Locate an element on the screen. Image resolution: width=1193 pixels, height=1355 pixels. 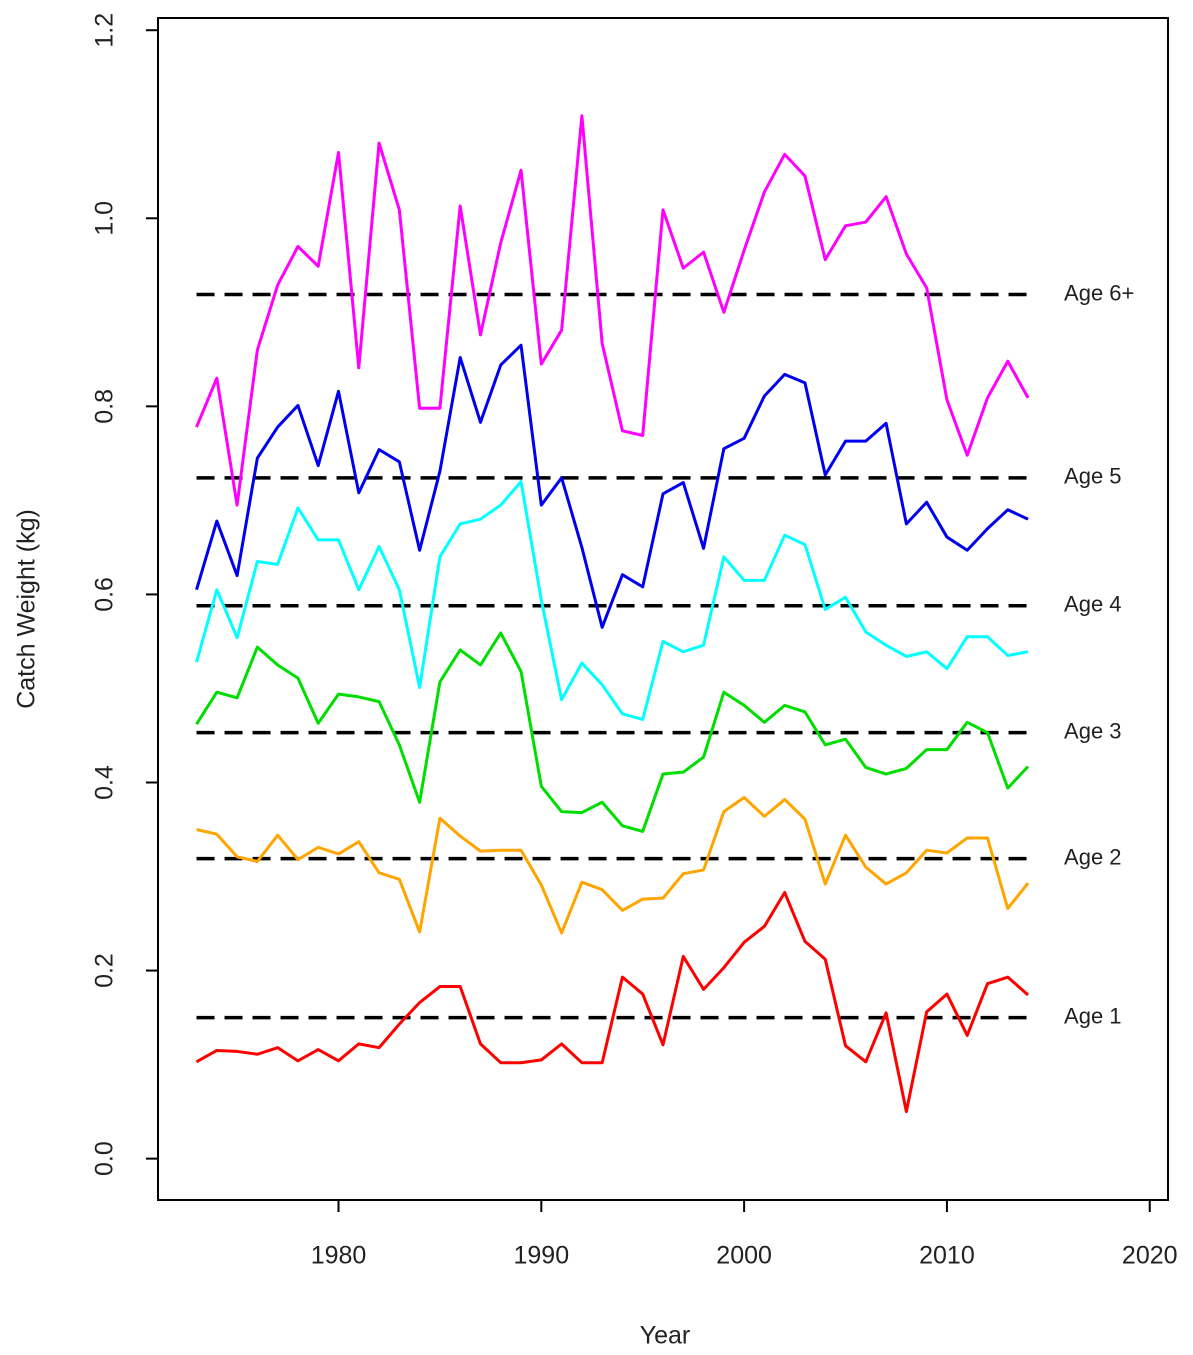
x-tick-label: 2020 is located at coordinates (1150, 1256).